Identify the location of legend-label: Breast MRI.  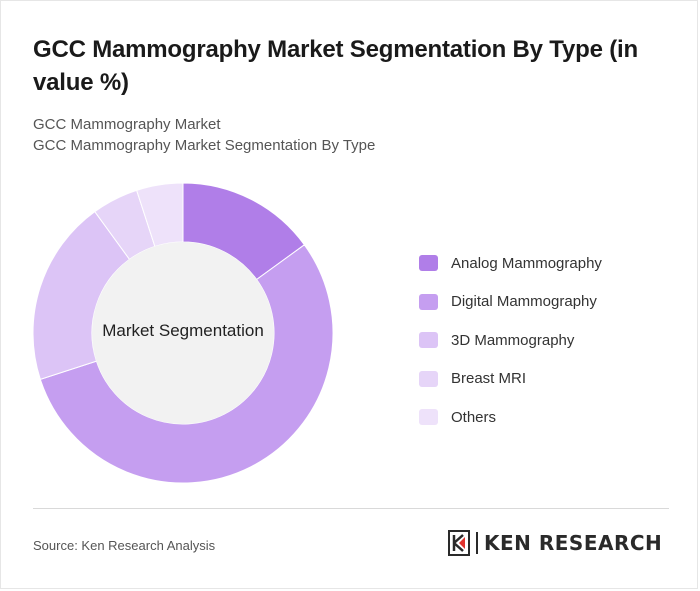
(489, 379).